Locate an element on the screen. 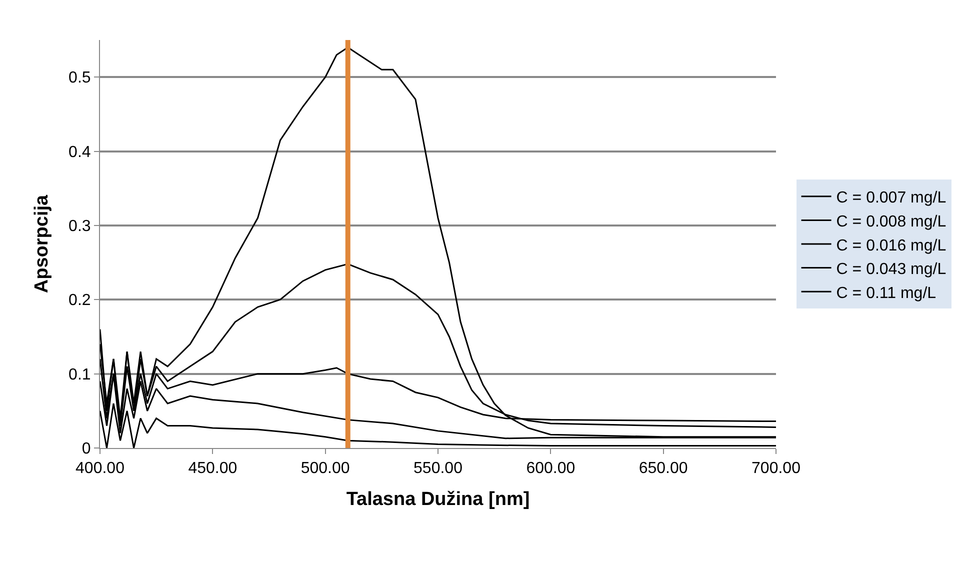 The height and width of the screenshot is (568, 963). legend-label: C = 0.007 mg/L is located at coordinates (891, 198).